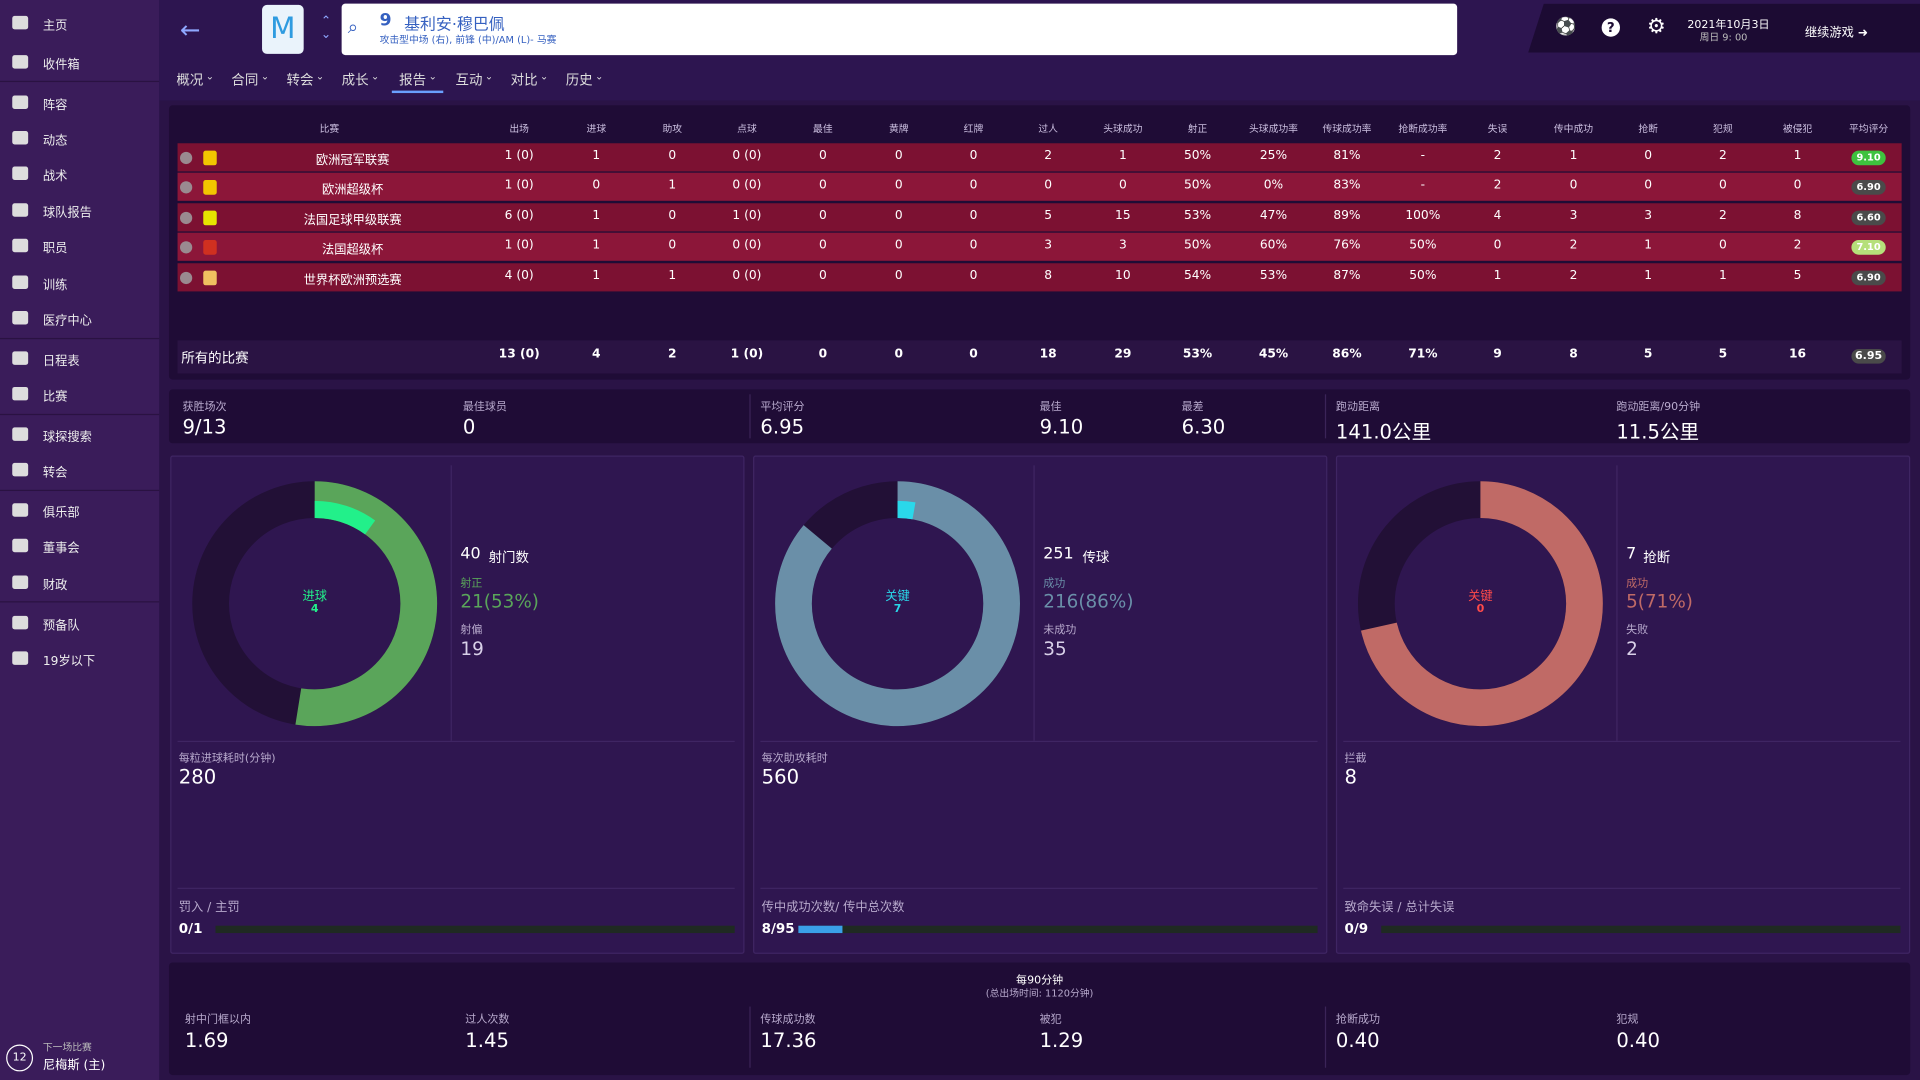  Describe the element at coordinates (1868, 356) in the screenshot. I see `rating-badge: 6.95` at that location.